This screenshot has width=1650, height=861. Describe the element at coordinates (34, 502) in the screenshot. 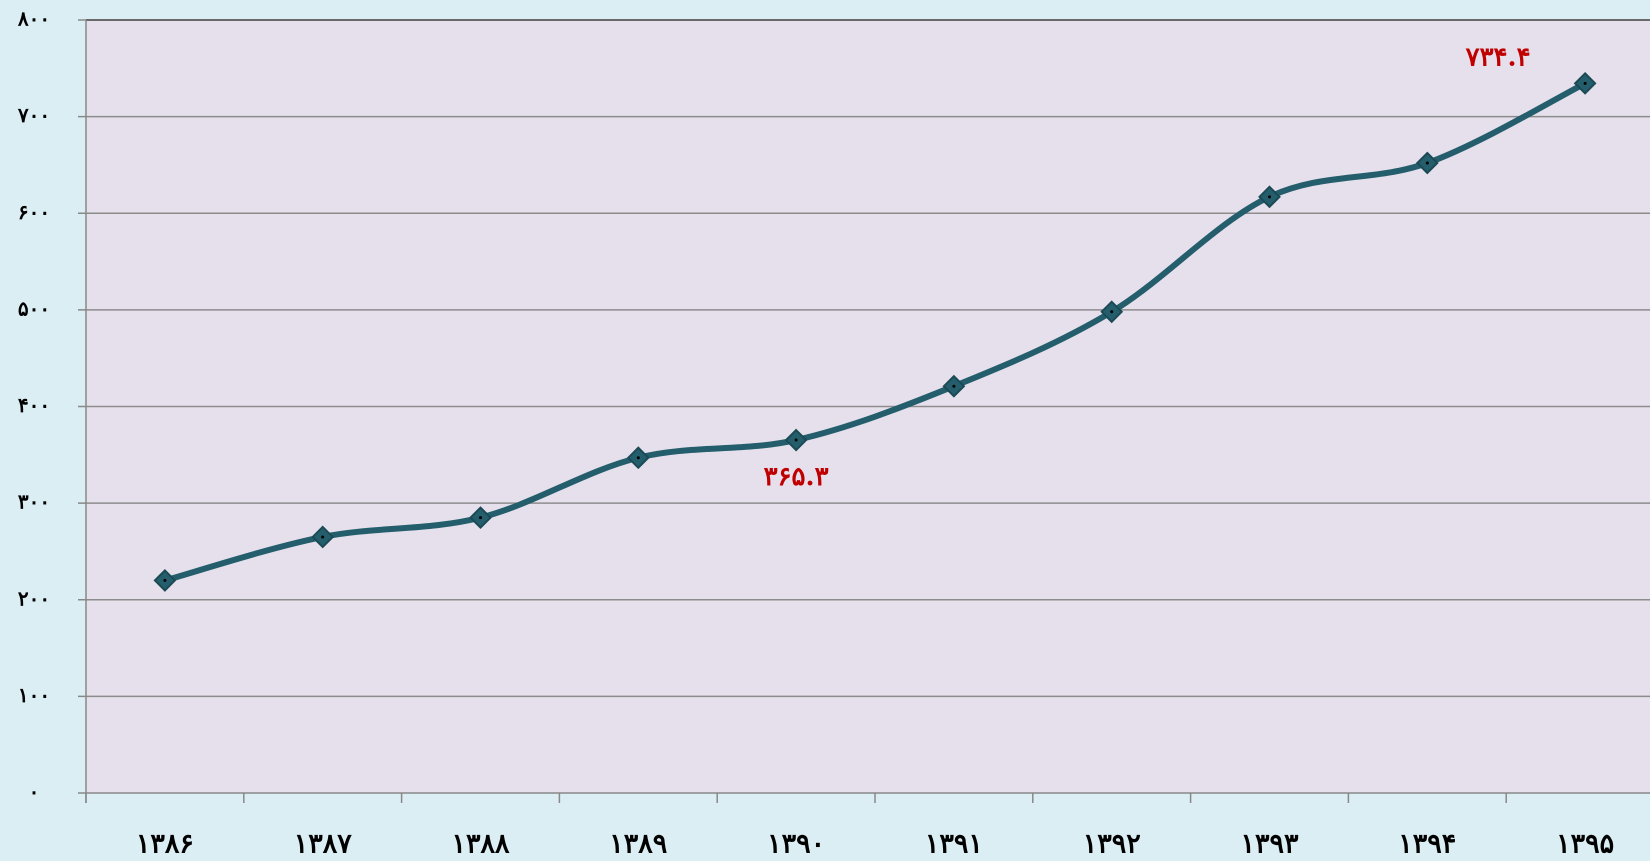

I see `y-tick-label: ۳۰۰` at that location.